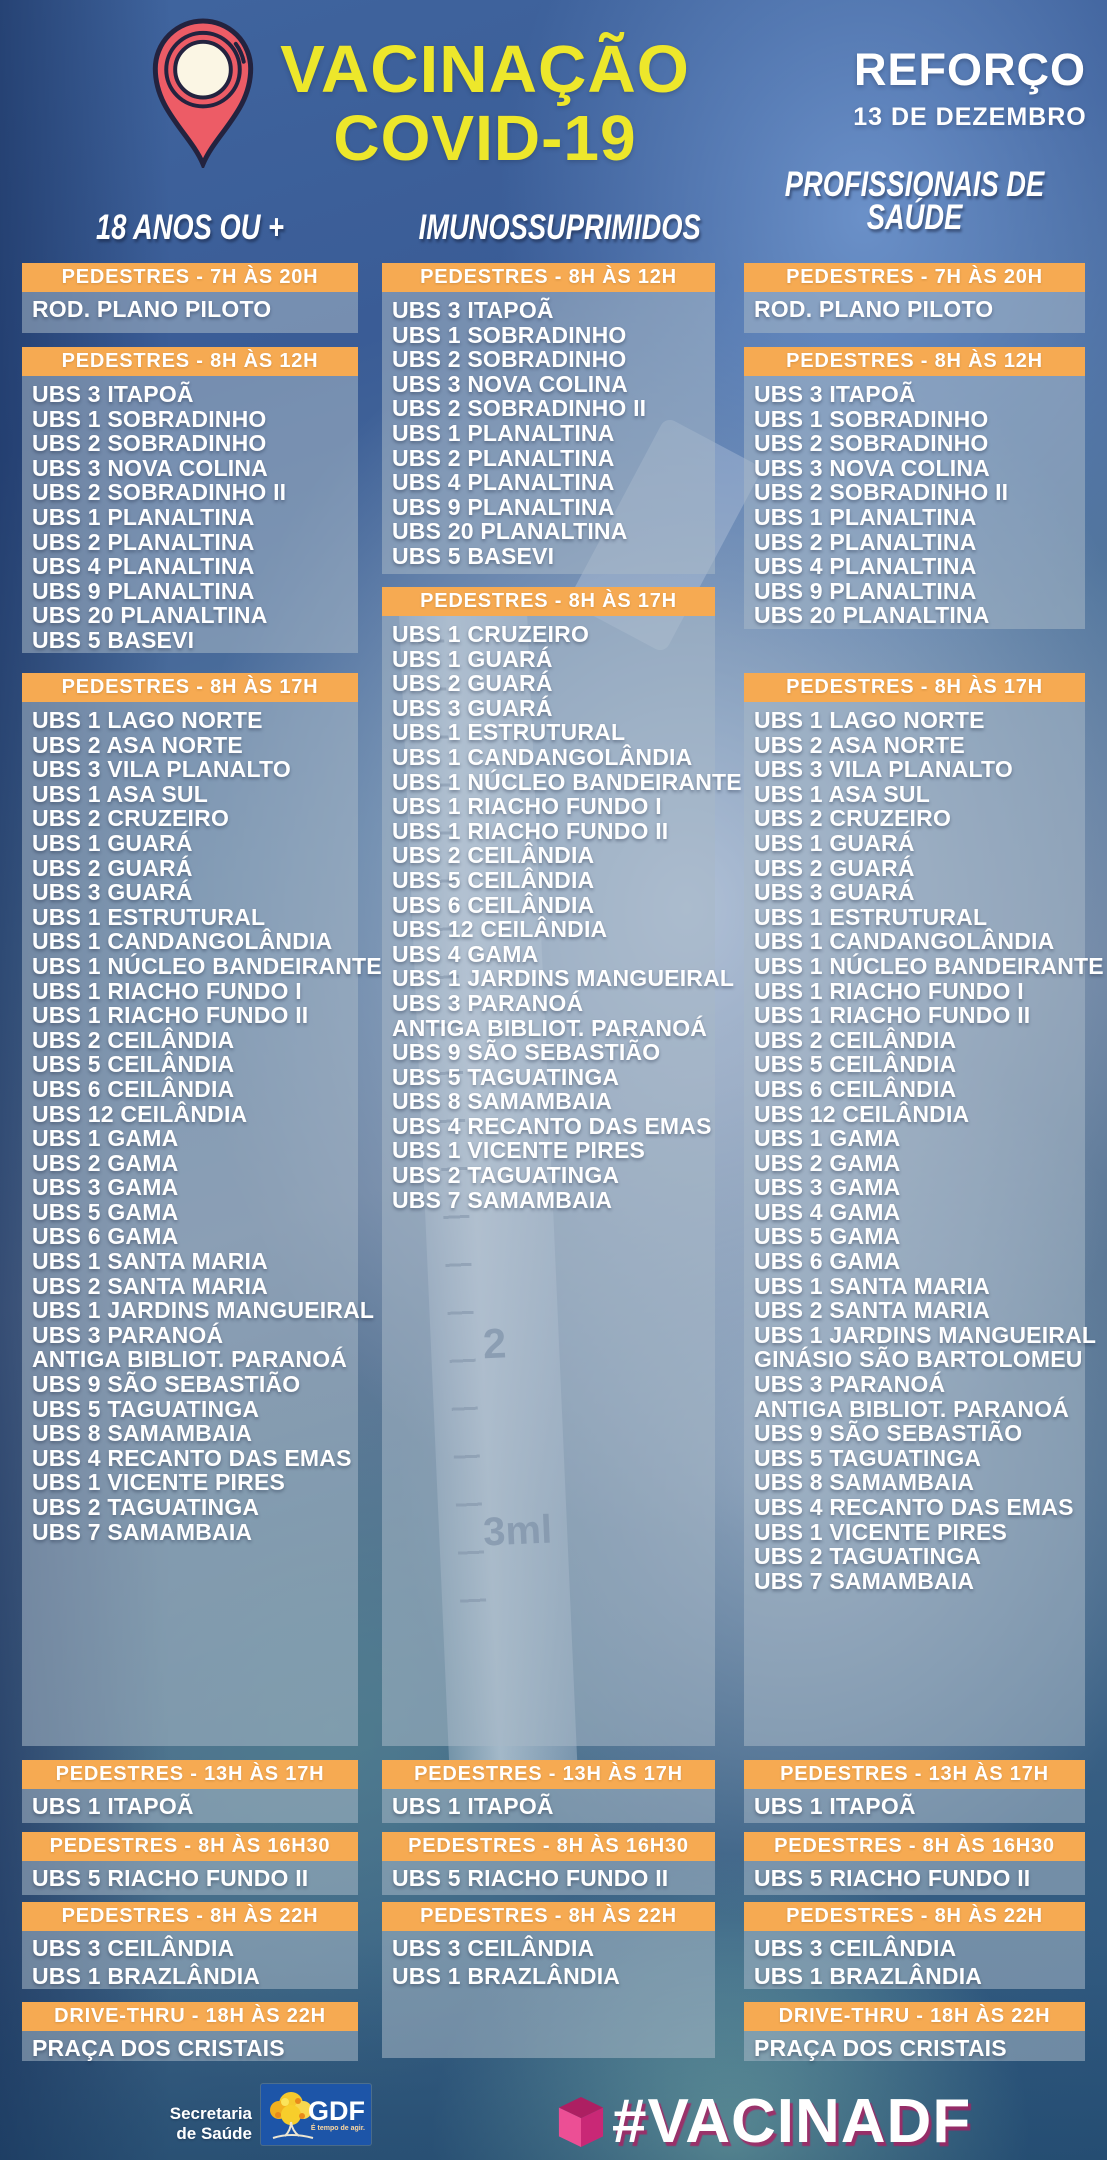 Image resolution: width=1107 pixels, height=2160 pixels. Describe the element at coordinates (548, 1806) in the screenshot. I see `schedule-panel: UBS 1 ITAPOÃ` at that location.